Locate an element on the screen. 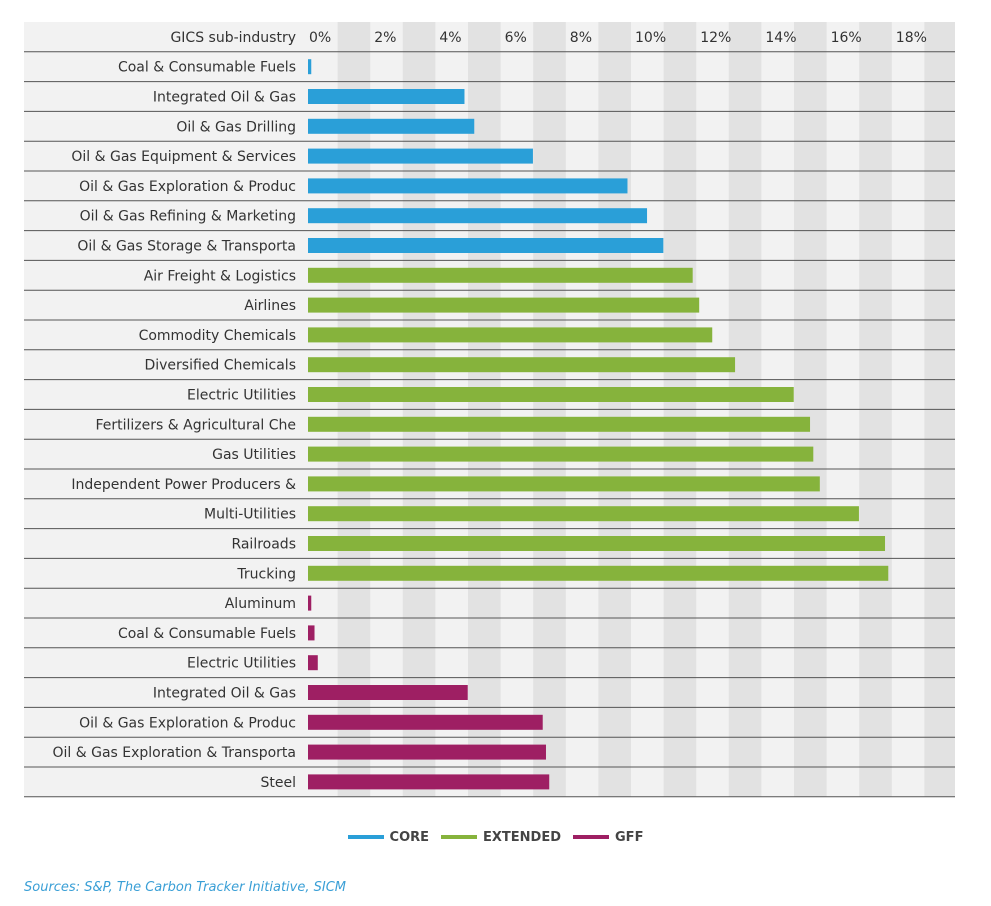 This screenshot has width=991, height=906. legend: CORE EXTENDED GFF is located at coordinates (495, 836).